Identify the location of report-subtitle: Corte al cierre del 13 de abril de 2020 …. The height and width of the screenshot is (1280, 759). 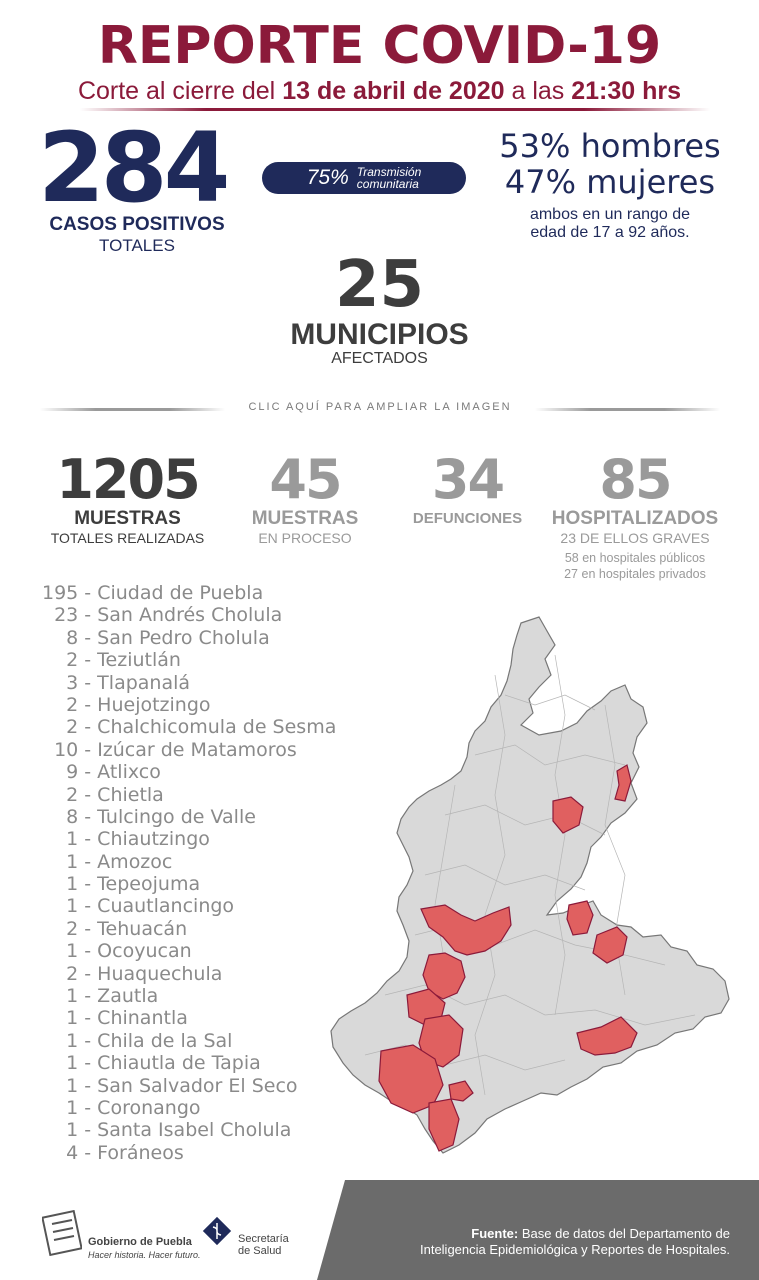
(379, 91).